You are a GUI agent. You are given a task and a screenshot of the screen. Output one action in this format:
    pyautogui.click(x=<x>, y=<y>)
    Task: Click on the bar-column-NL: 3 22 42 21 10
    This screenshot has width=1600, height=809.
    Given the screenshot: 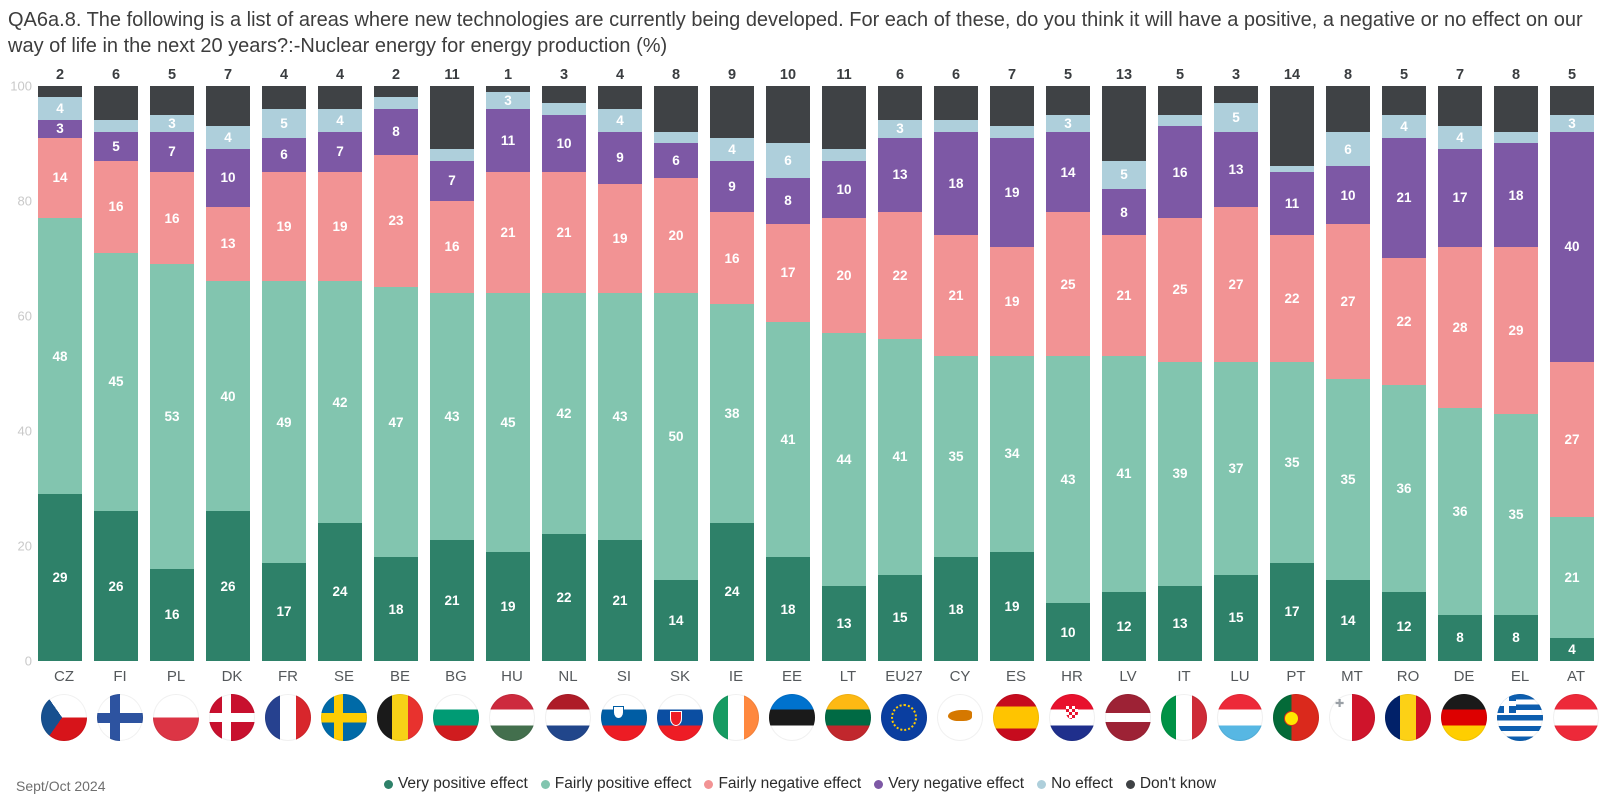 What is the action you would take?
    pyautogui.click(x=564, y=363)
    